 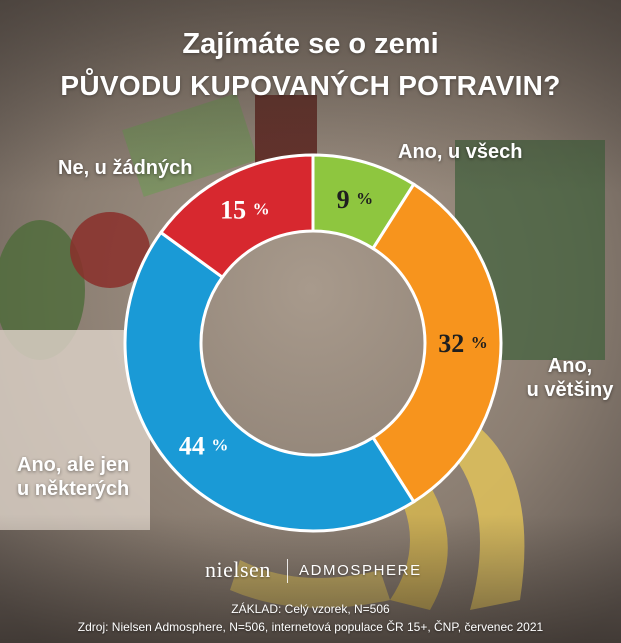 I want to click on nielsen-logo: nielsen, so click(x=238, y=569).